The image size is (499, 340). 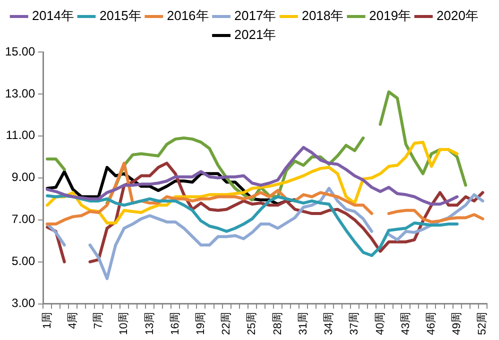 I want to click on x-tick-label: 13周, so click(x=150, y=324).